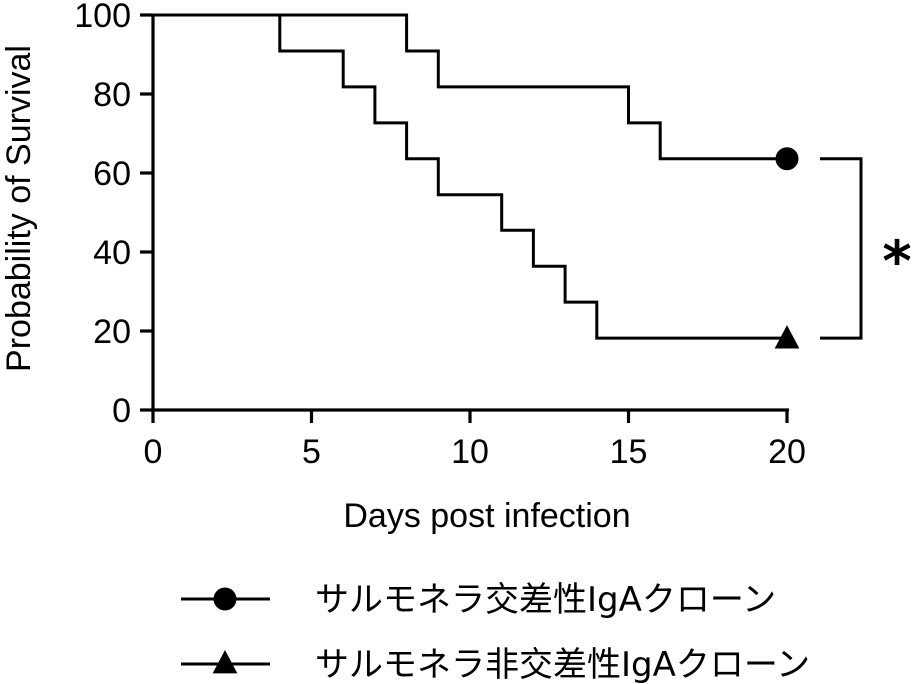 The width and height of the screenshot is (912, 684). Describe the element at coordinates (787, 452) in the screenshot. I see `x-tick-label: 20` at that location.